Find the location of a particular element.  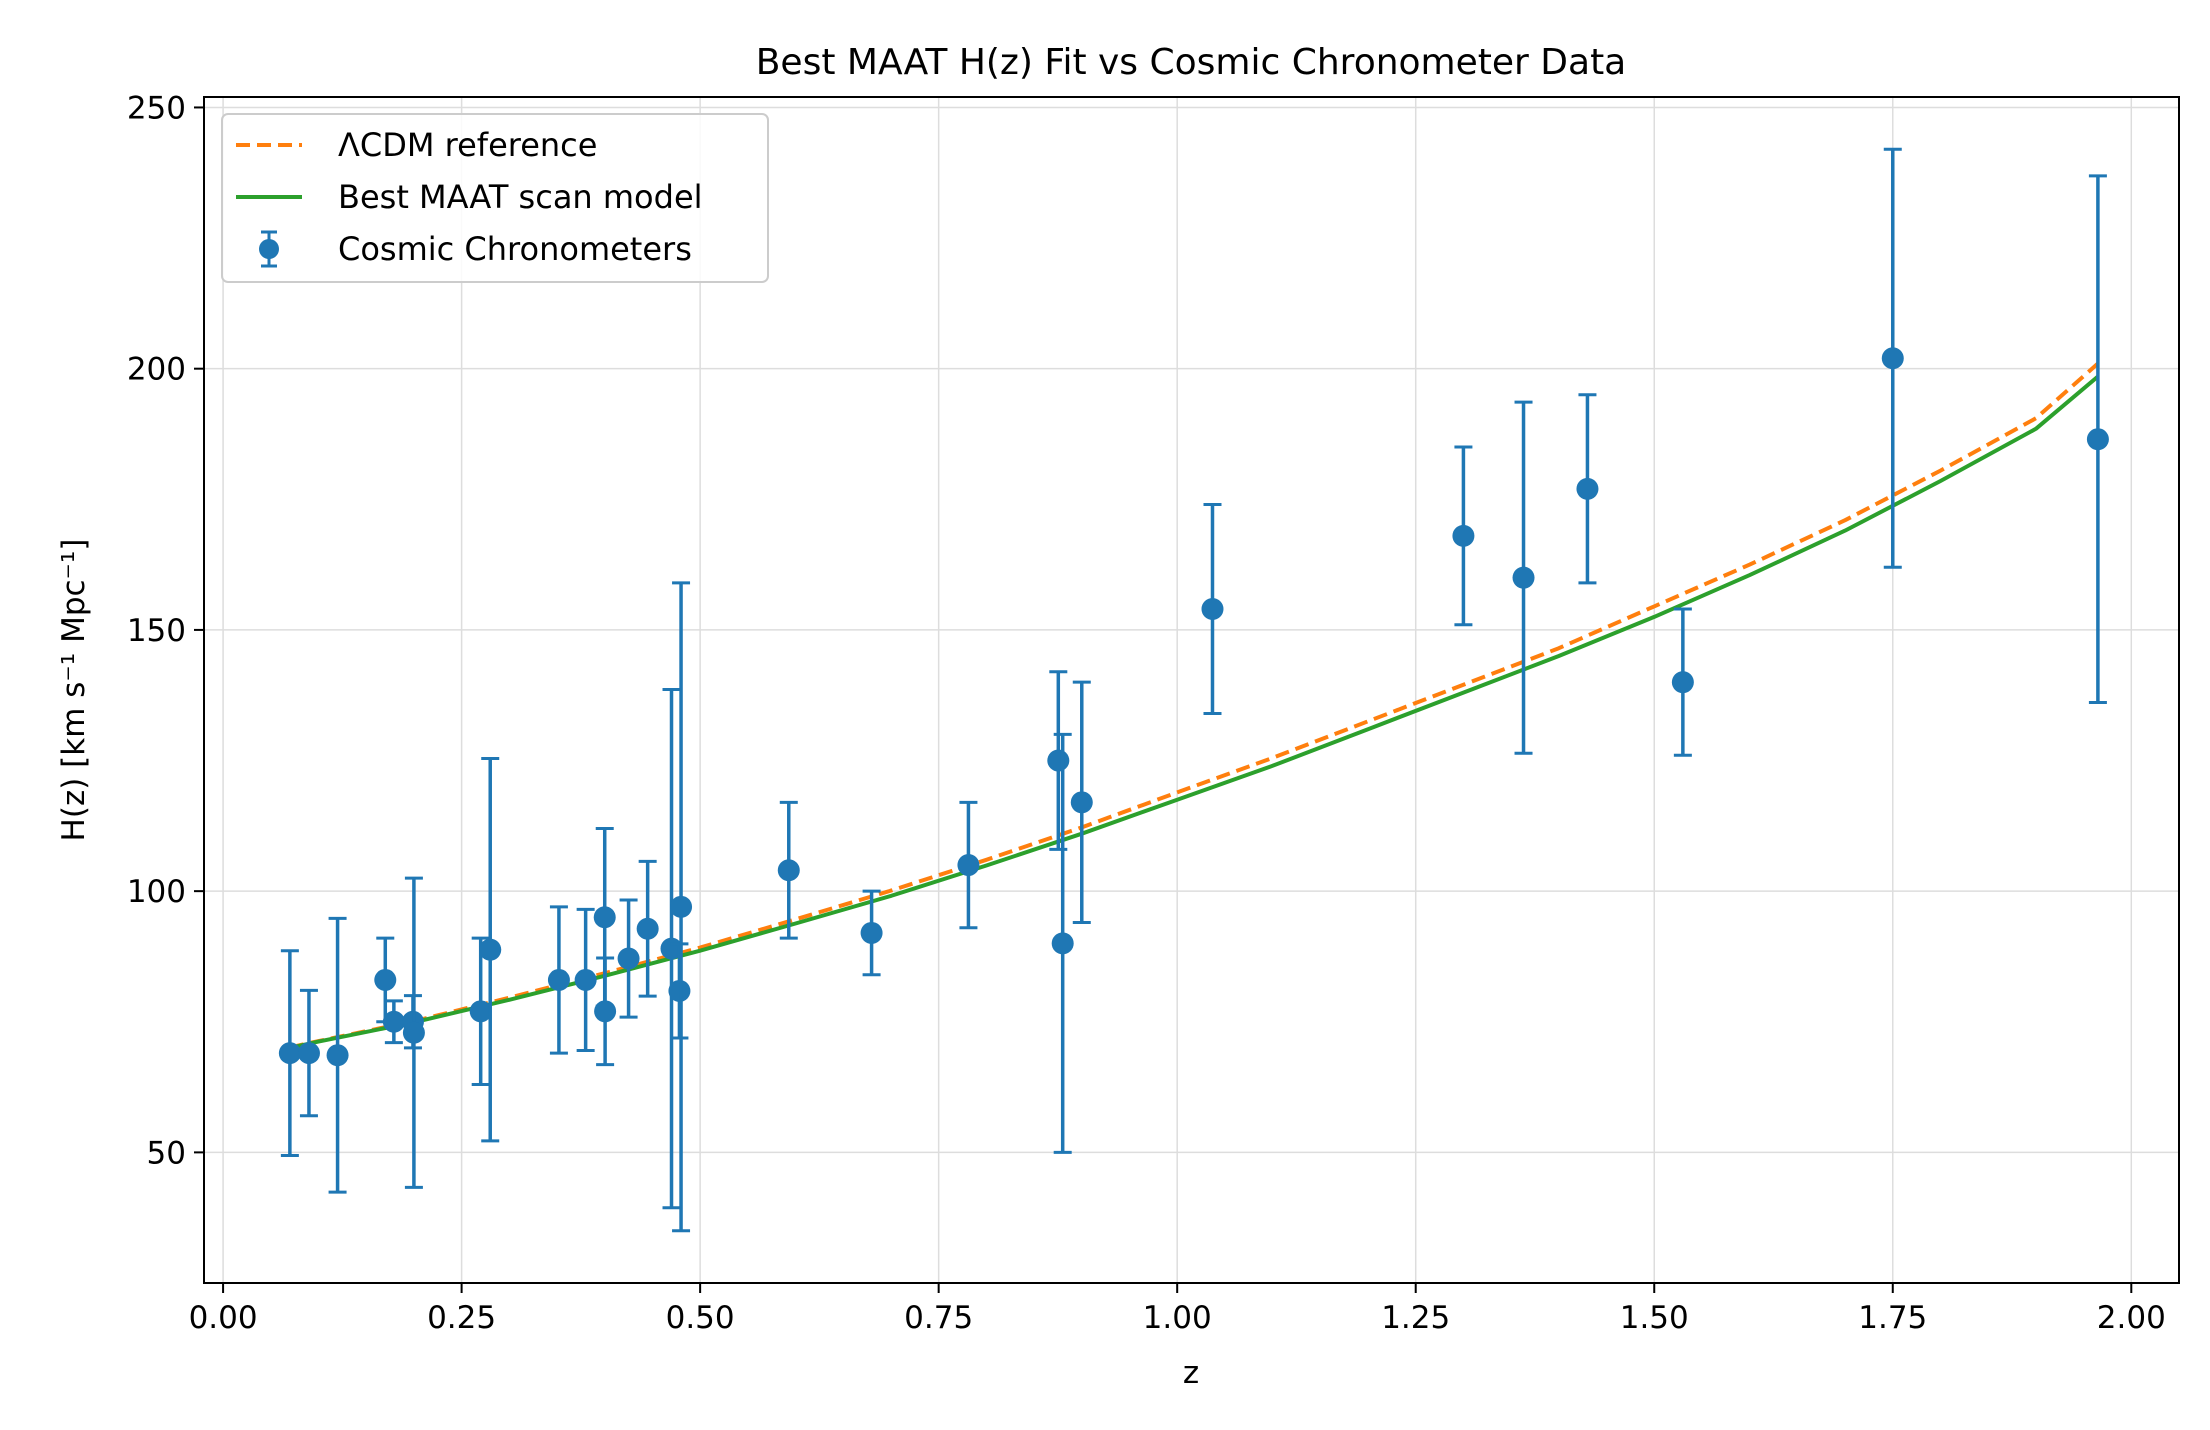

x-tick-label: 0.00 is located at coordinates (223, 1318).